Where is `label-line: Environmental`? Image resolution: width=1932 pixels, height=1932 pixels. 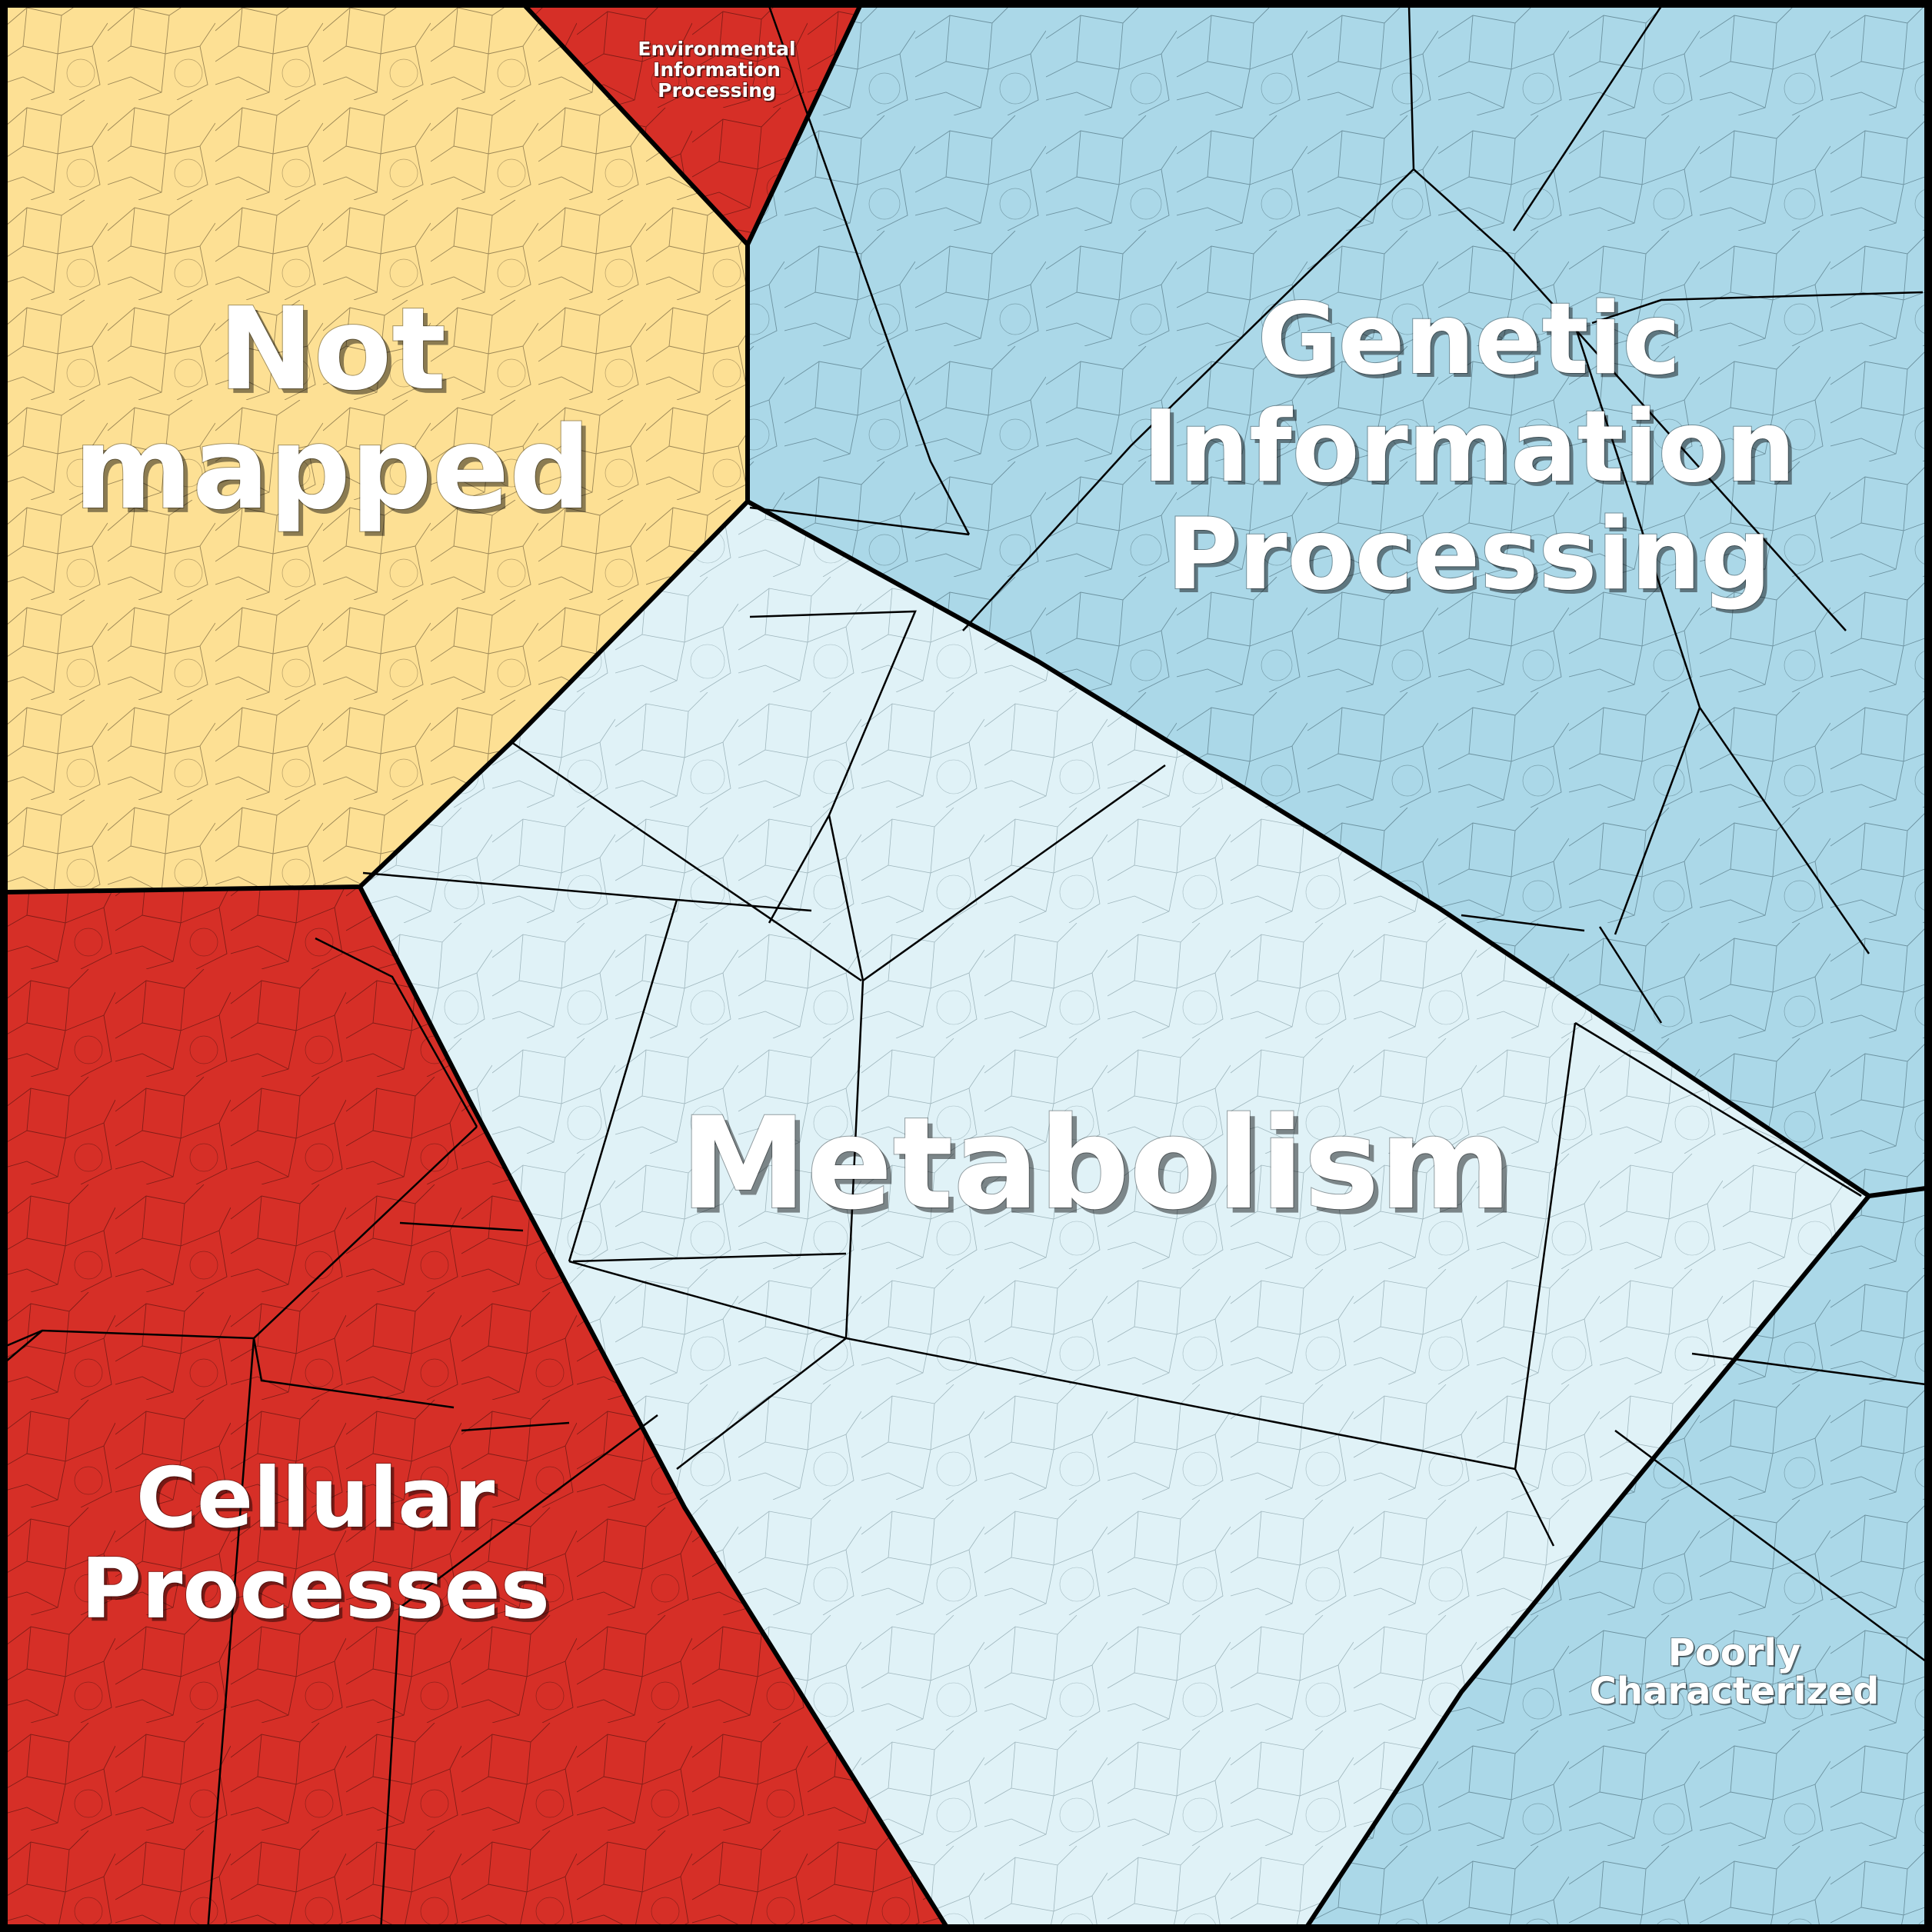 label-line: Environmental is located at coordinates (716, 49).